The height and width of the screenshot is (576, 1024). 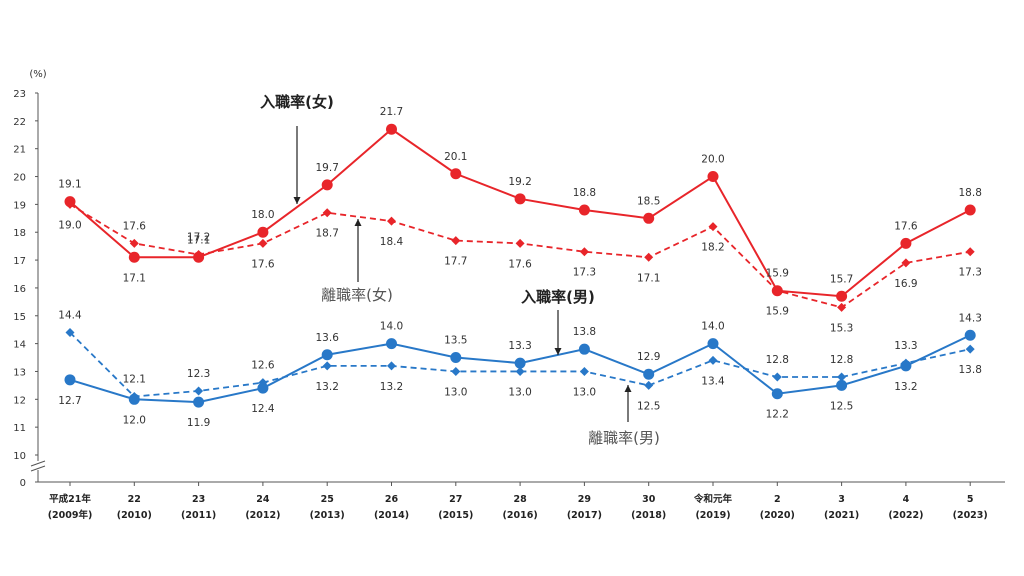 I want to click on x-tick-label: 5, so click(x=970, y=499).